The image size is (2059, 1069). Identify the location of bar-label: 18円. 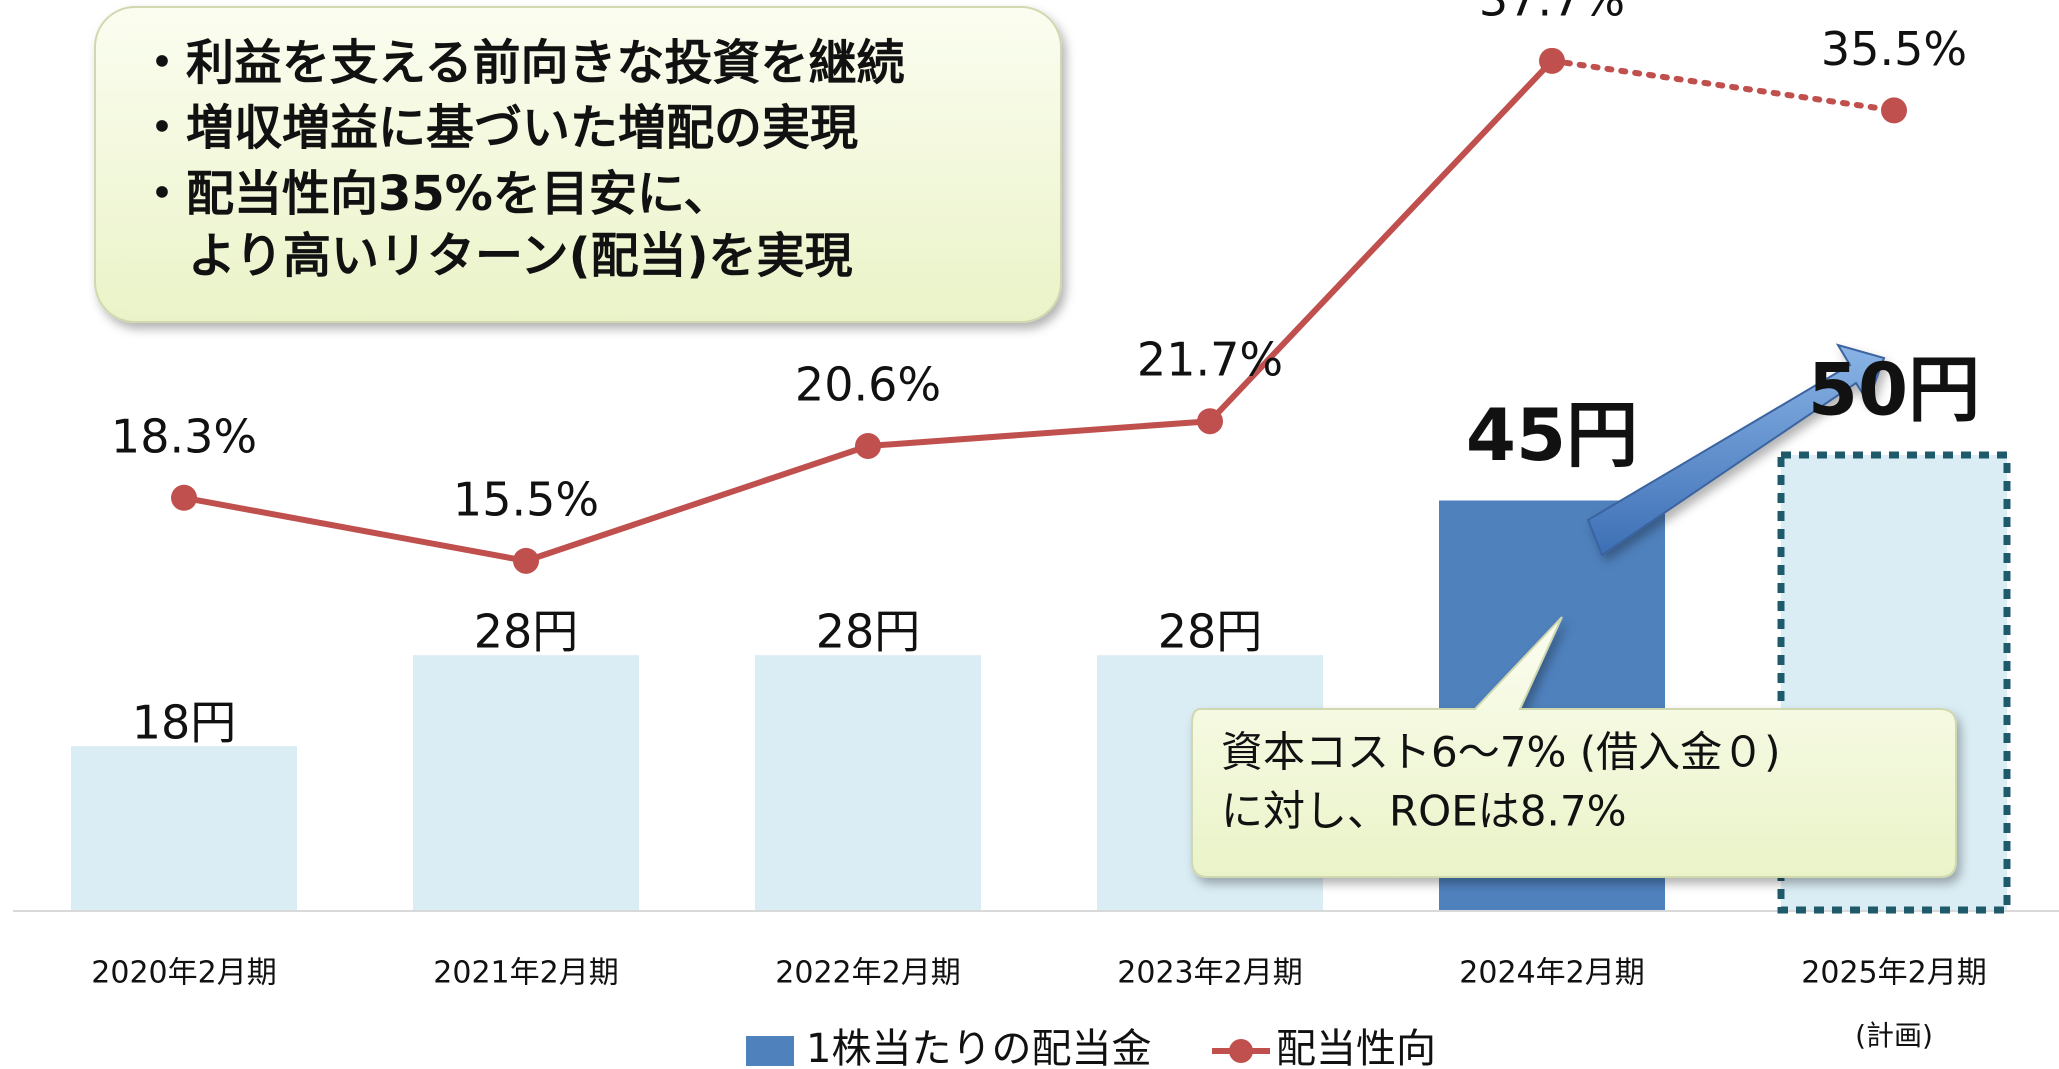
(184, 723).